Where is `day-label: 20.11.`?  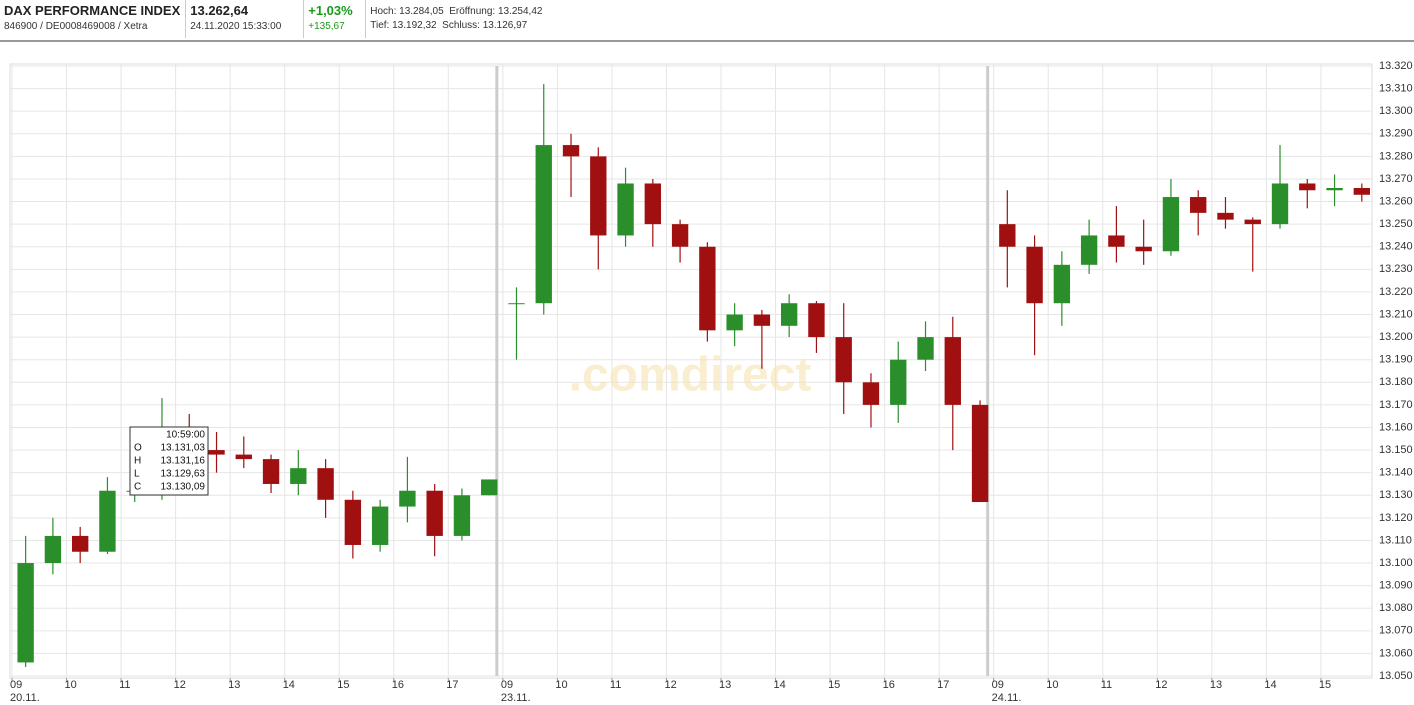 day-label: 20.11. is located at coordinates (25, 698).